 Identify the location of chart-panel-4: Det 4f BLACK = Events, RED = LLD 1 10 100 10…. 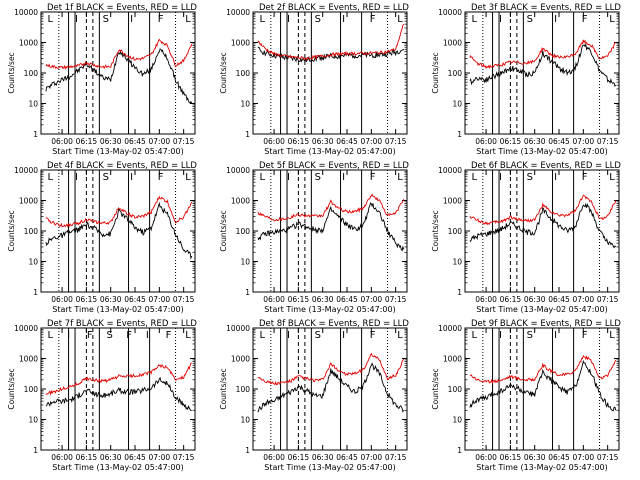
(102, 237).